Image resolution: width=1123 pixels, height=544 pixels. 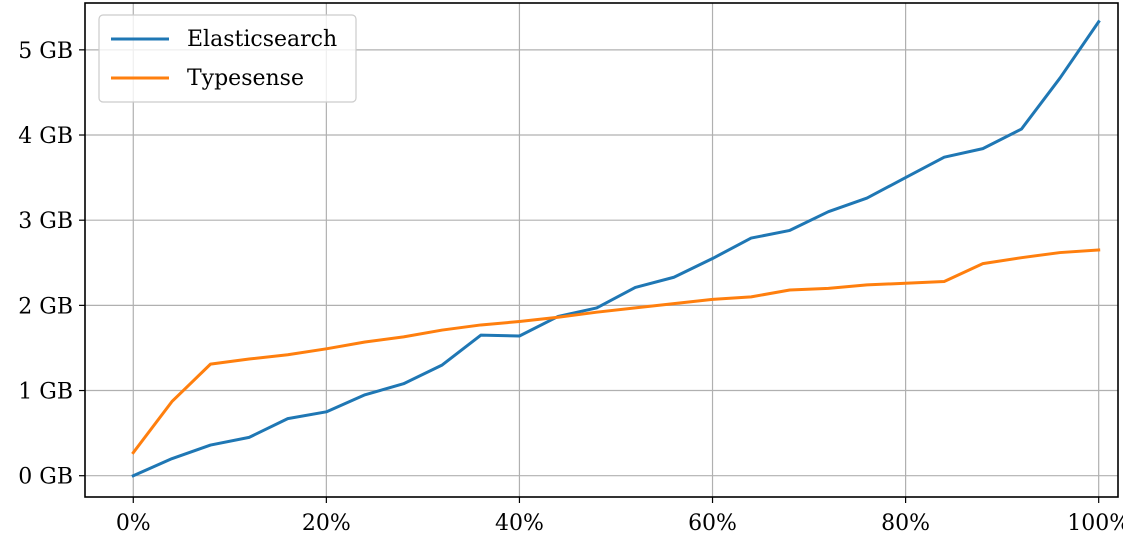 What do you see at coordinates (45, 392) in the screenshot?
I see `y-tick-label: 1 GB` at bounding box center [45, 392].